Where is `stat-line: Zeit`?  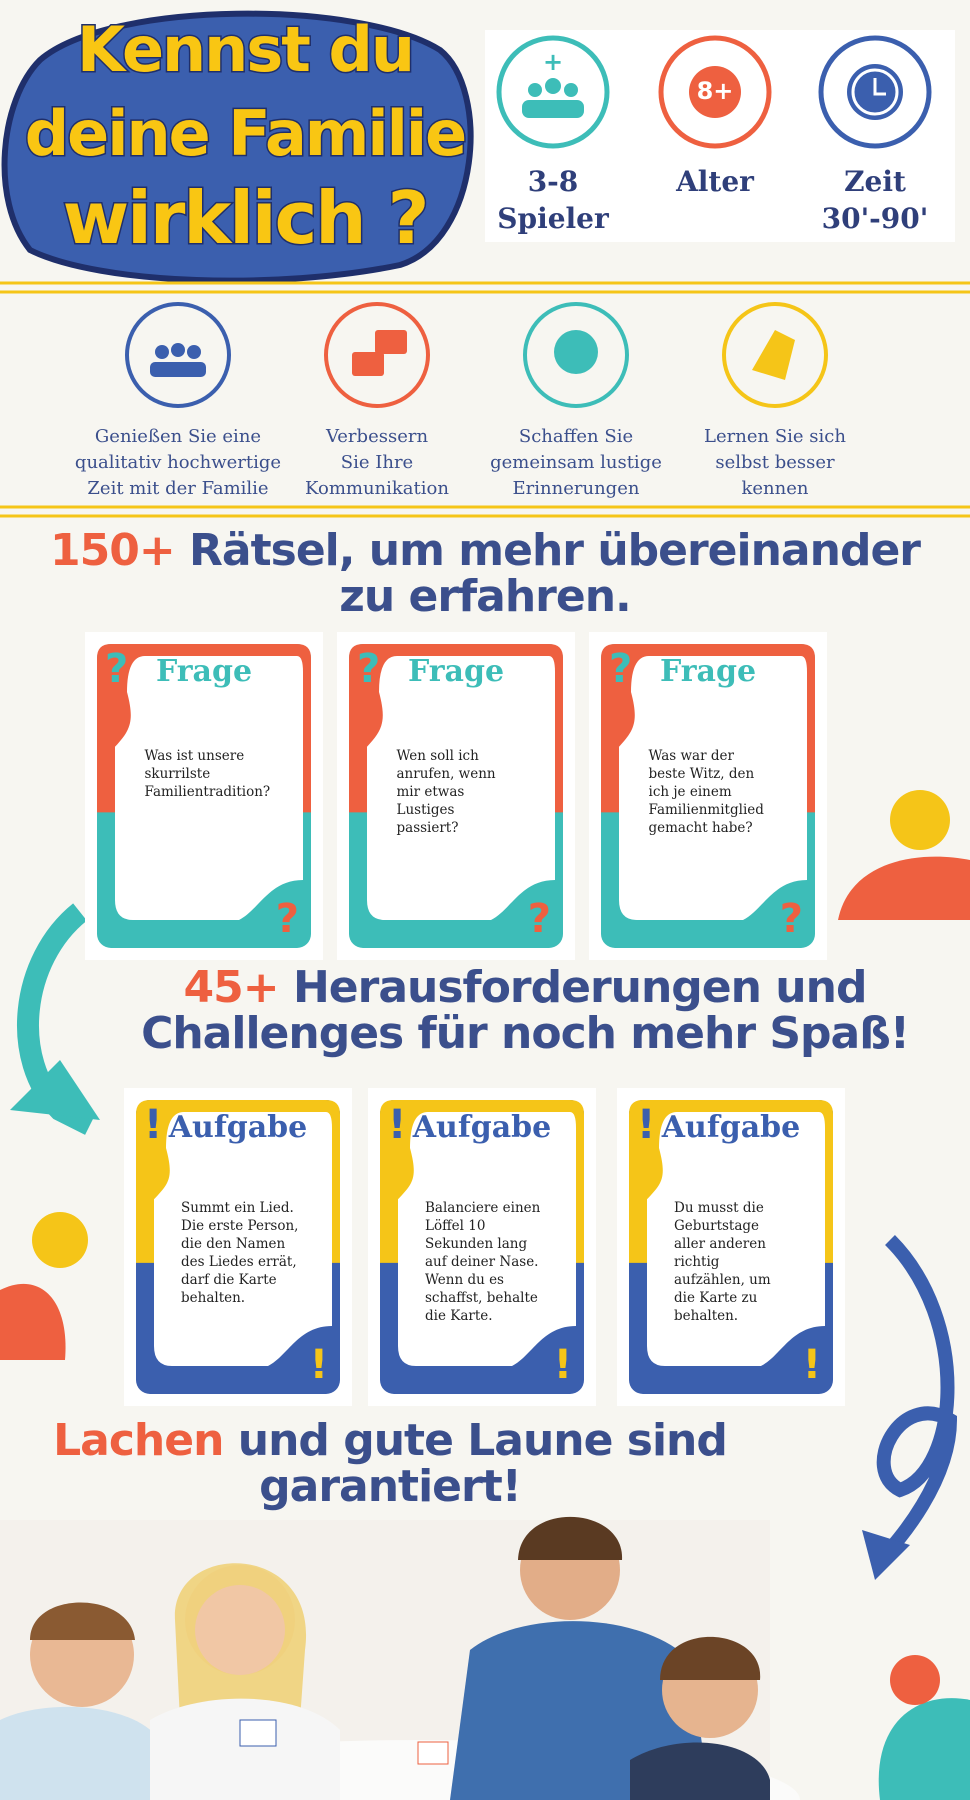
stat-line: Zeit is located at coordinates (875, 181).